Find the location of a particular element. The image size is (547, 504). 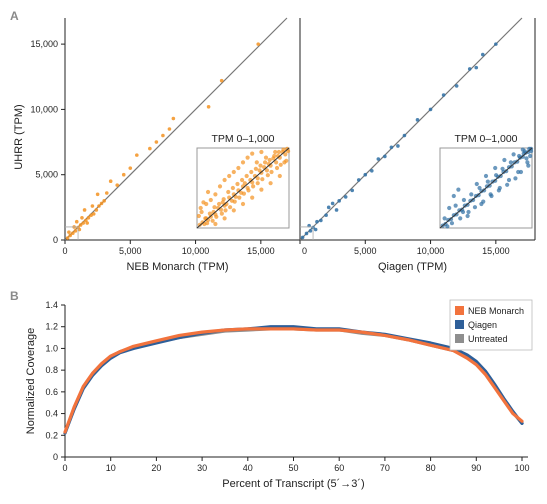

x-tick-label: 60 is located at coordinates (339, 468).